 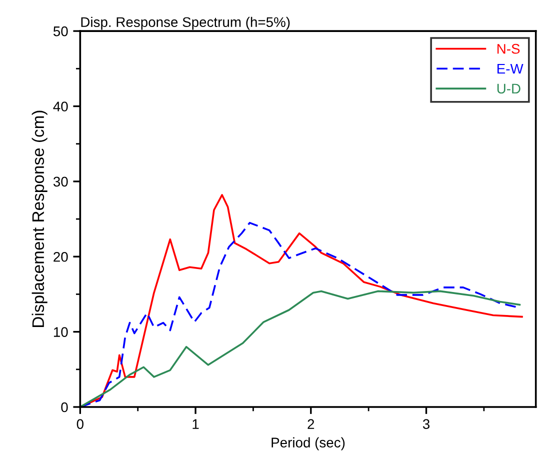 What do you see at coordinates (61, 257) in the screenshot?
I see `y-tick-label: 20` at bounding box center [61, 257].